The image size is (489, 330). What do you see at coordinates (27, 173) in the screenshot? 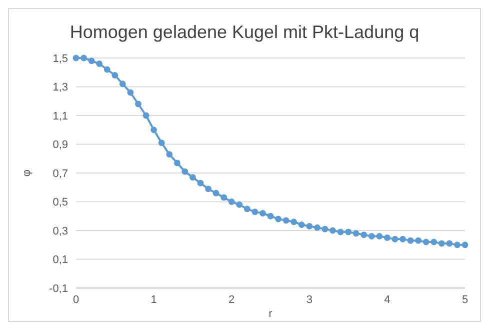
I see `y-axis-title: φ` at bounding box center [27, 173].